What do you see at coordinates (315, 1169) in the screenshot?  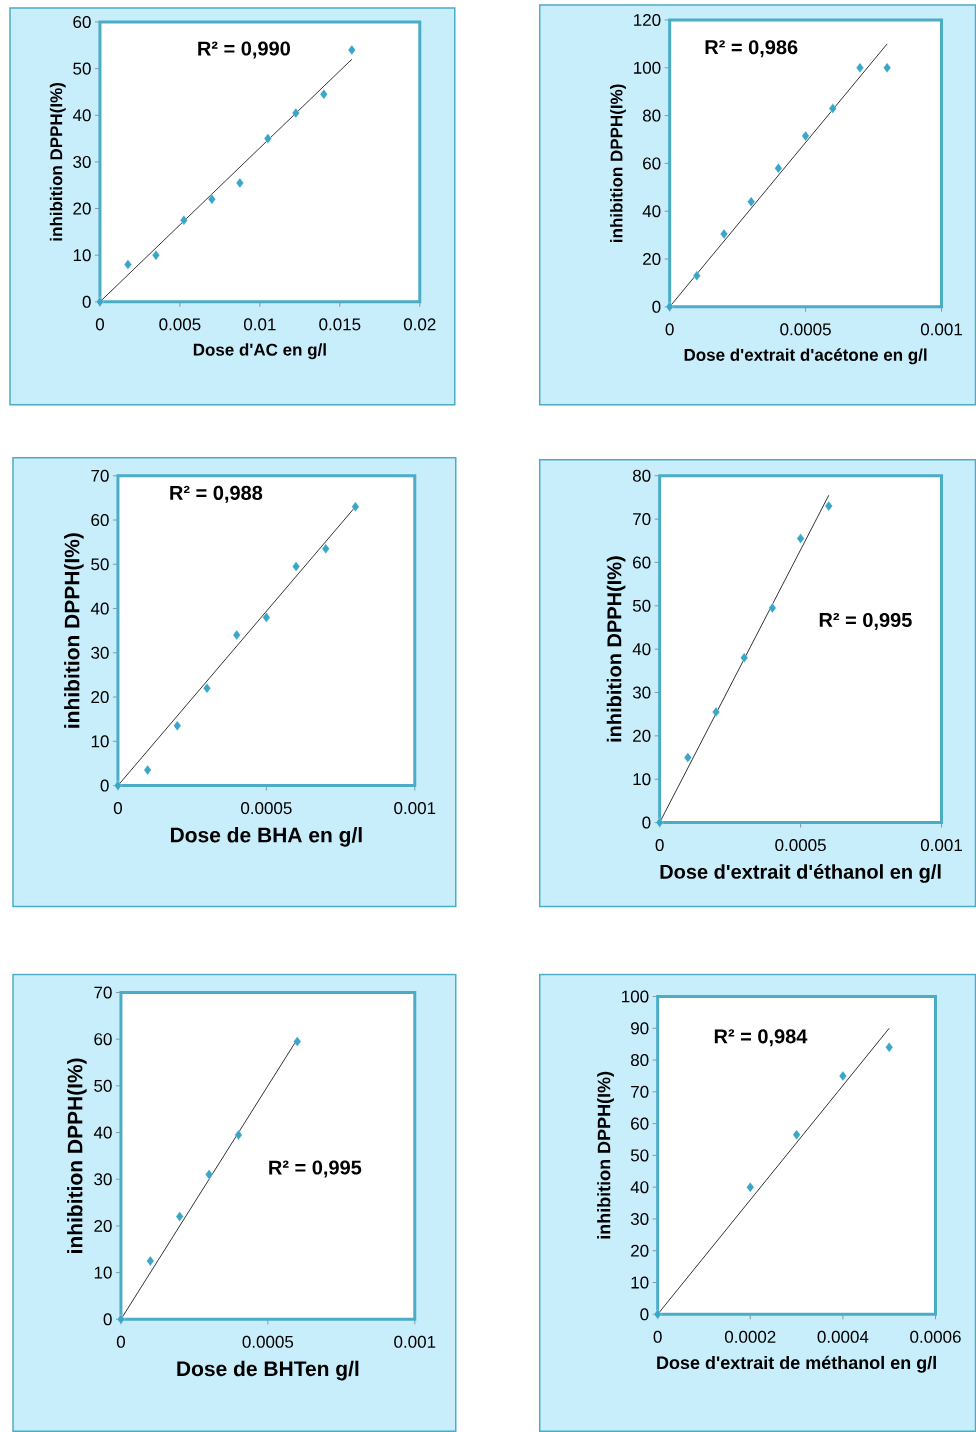 I see `annotation: R² = 0,995` at bounding box center [315, 1169].